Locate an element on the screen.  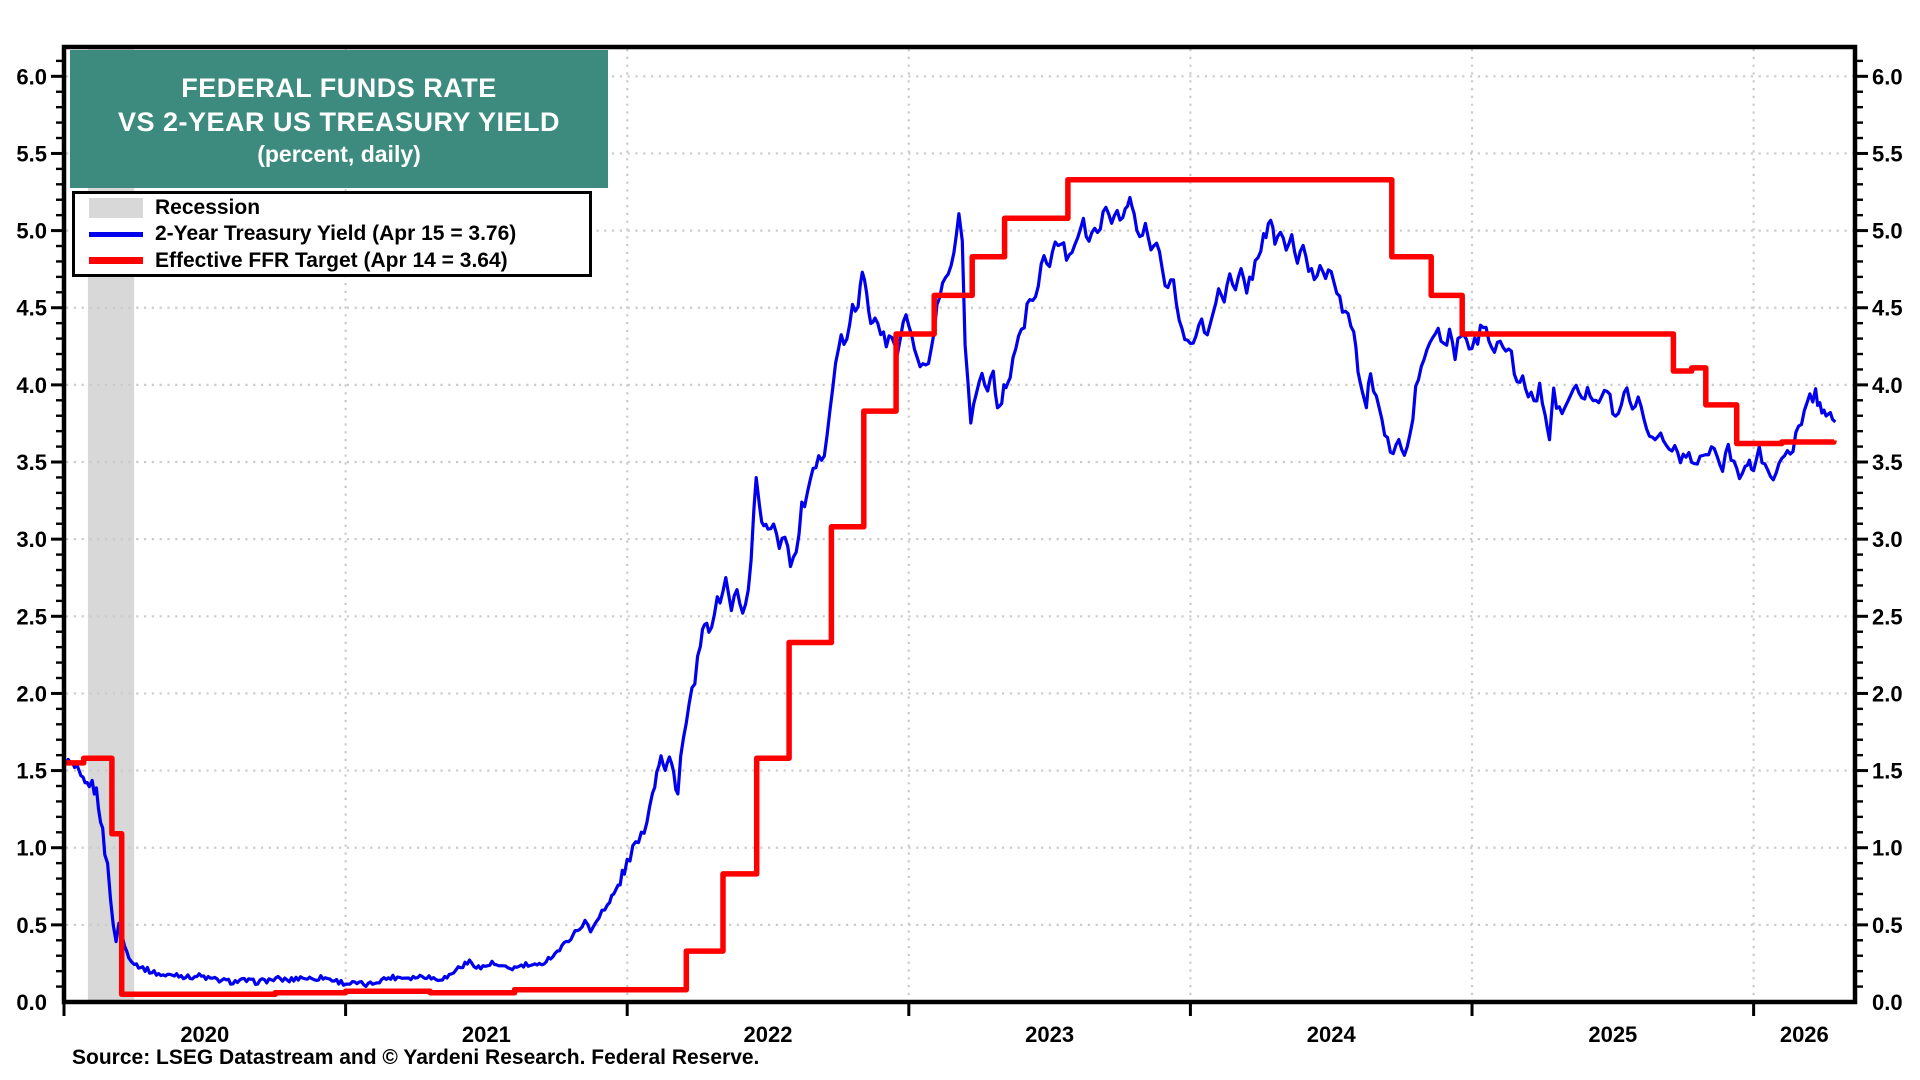
recession-swatch is located at coordinates (116, 207).